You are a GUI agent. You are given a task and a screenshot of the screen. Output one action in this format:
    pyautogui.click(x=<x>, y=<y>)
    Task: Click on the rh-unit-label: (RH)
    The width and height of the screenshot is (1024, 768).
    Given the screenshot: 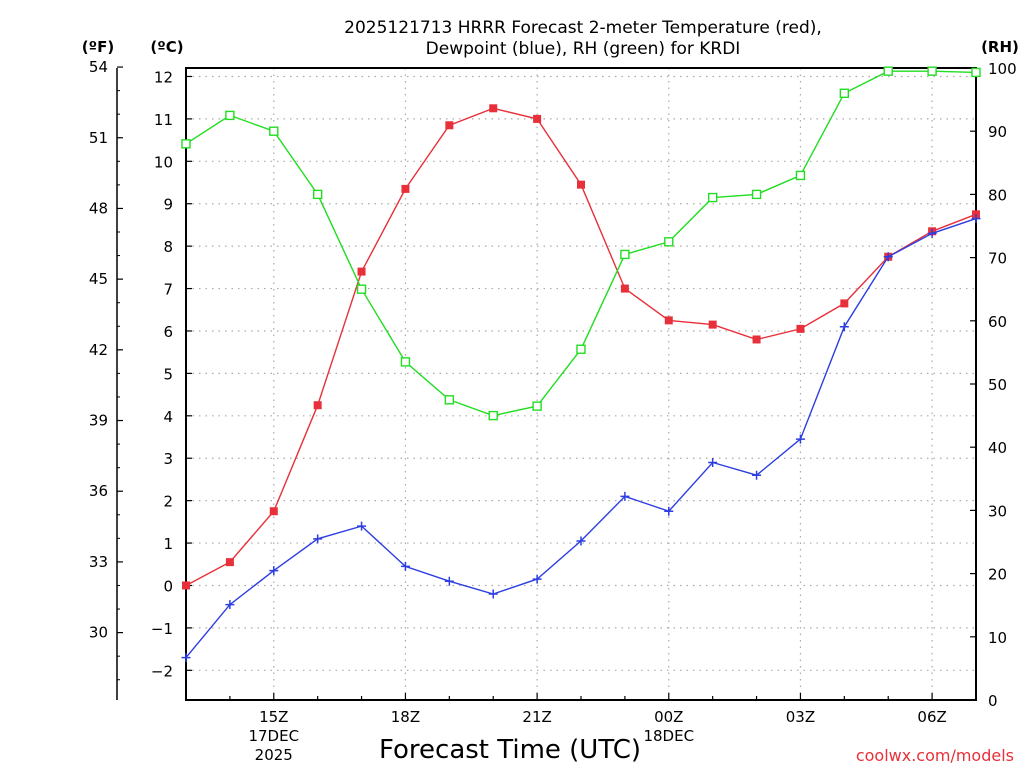 What is the action you would take?
    pyautogui.click(x=1000, y=47)
    